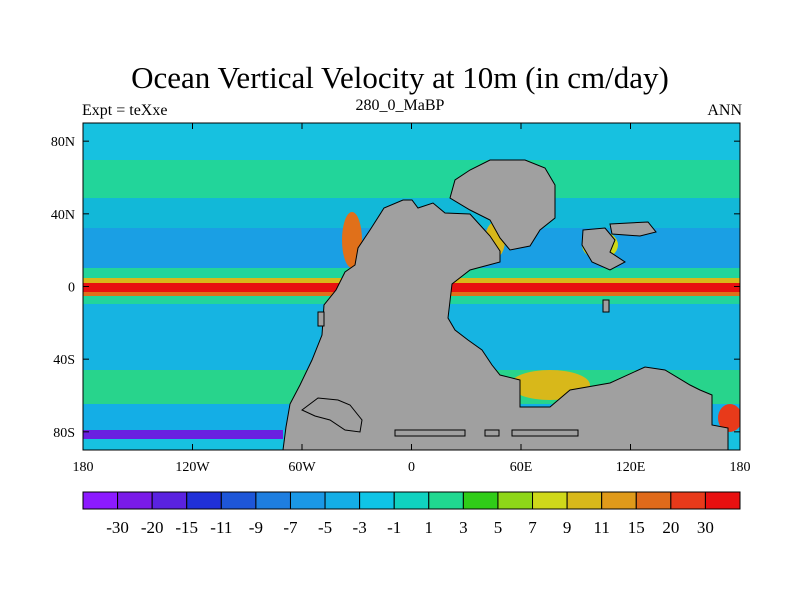  Describe the element at coordinates (332, 415) in the screenshot. I see `land-south-island` at that location.